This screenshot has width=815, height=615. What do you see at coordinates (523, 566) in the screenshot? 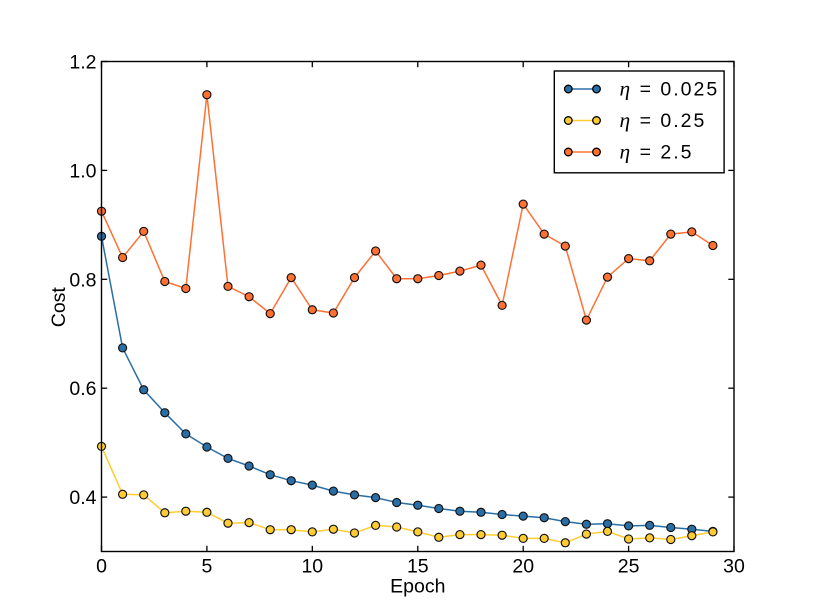
I see `svg-text: 20` at bounding box center [523, 566].